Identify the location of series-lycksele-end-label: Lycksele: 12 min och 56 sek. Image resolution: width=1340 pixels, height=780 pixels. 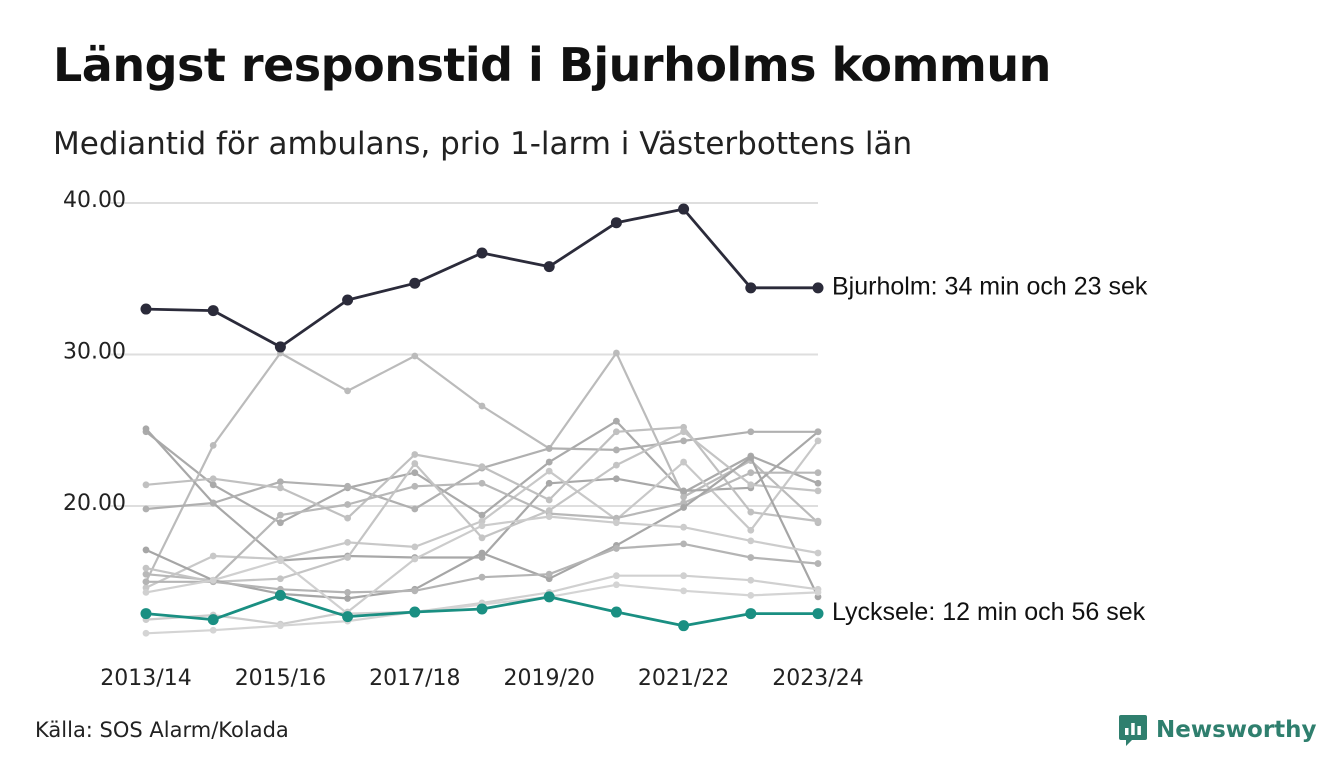
(989, 612).